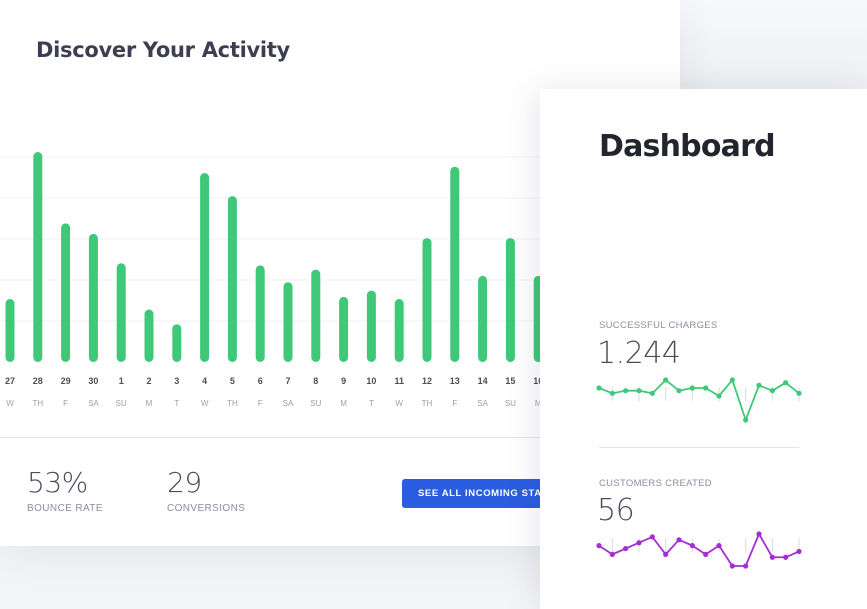  What do you see at coordinates (399, 381) in the screenshot?
I see `date-tick-label: 11` at bounding box center [399, 381].